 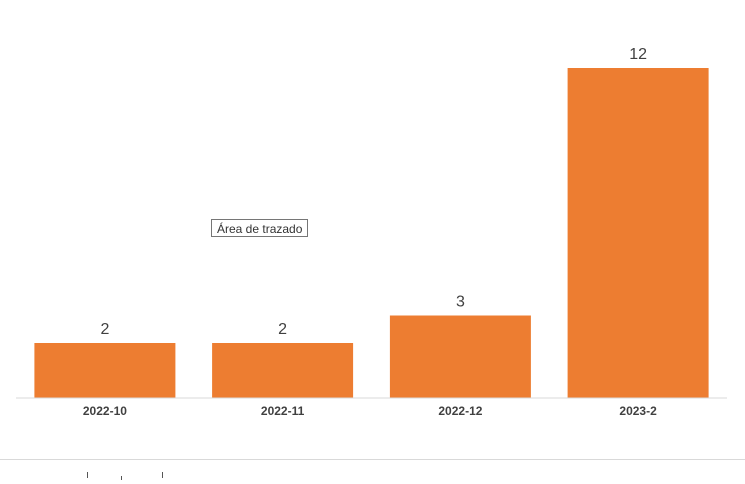 What do you see at coordinates (372, 459) in the screenshot?
I see `sheet-divider` at bounding box center [372, 459].